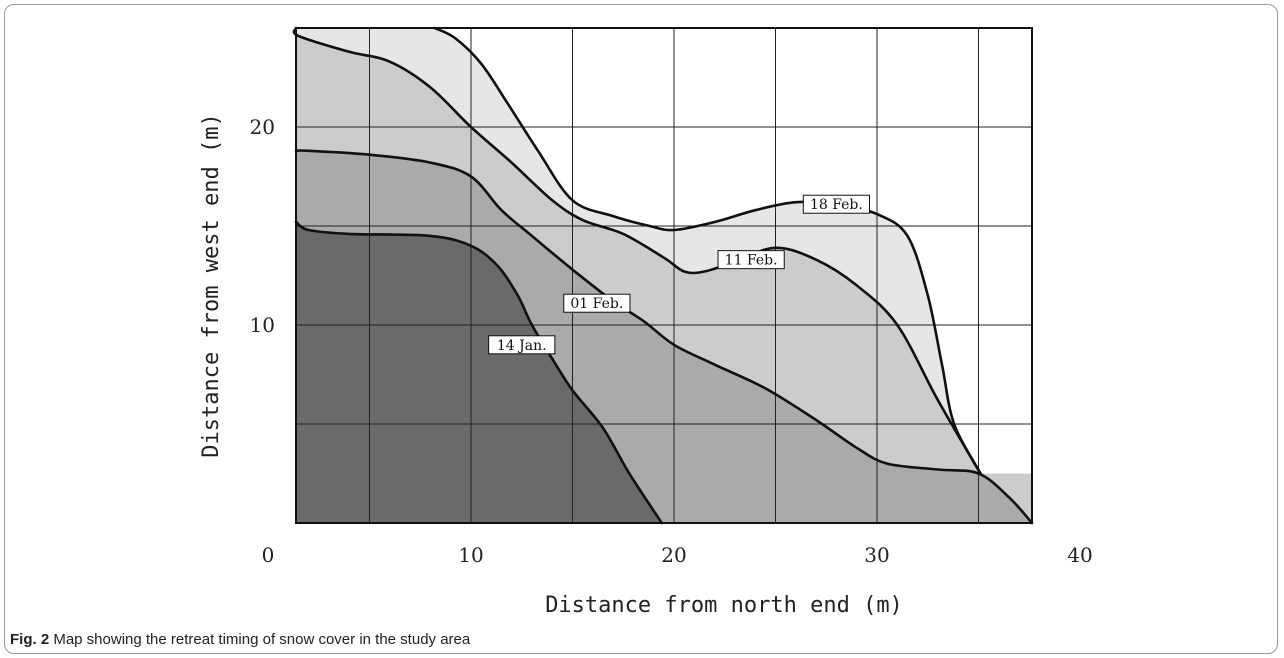 Image resolution: width=1284 pixels, height=658 pixels. I want to click on date-label-text: 11 Feb., so click(751, 261).